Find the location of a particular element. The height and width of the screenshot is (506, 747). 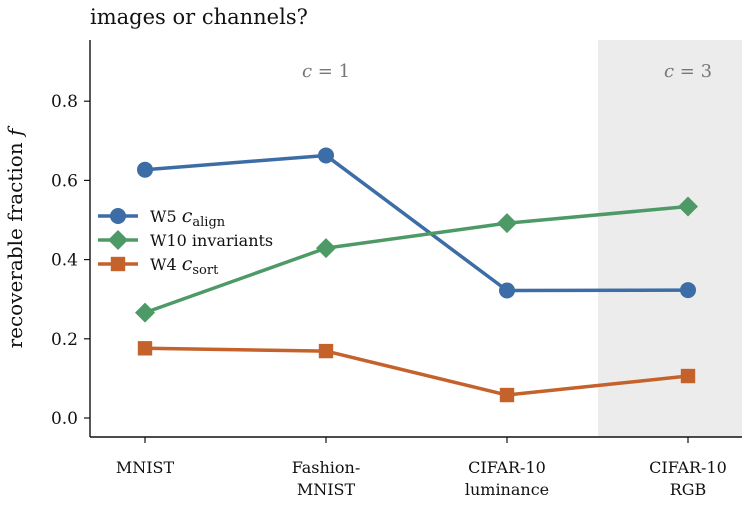

legend-item: W10 invariants is located at coordinates (185, 240).